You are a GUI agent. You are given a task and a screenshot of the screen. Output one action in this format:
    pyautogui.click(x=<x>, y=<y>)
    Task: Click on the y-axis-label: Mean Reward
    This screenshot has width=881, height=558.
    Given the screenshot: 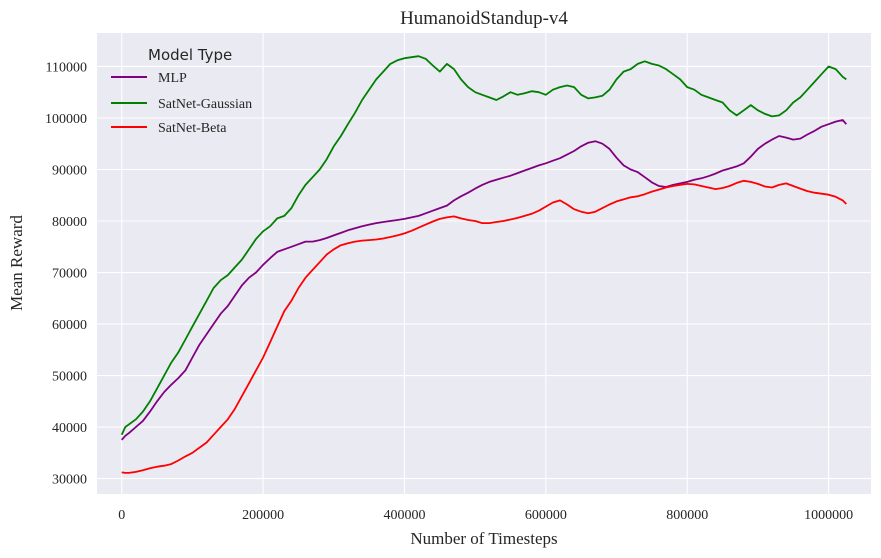 What is the action you would take?
    pyautogui.click(x=16, y=263)
    